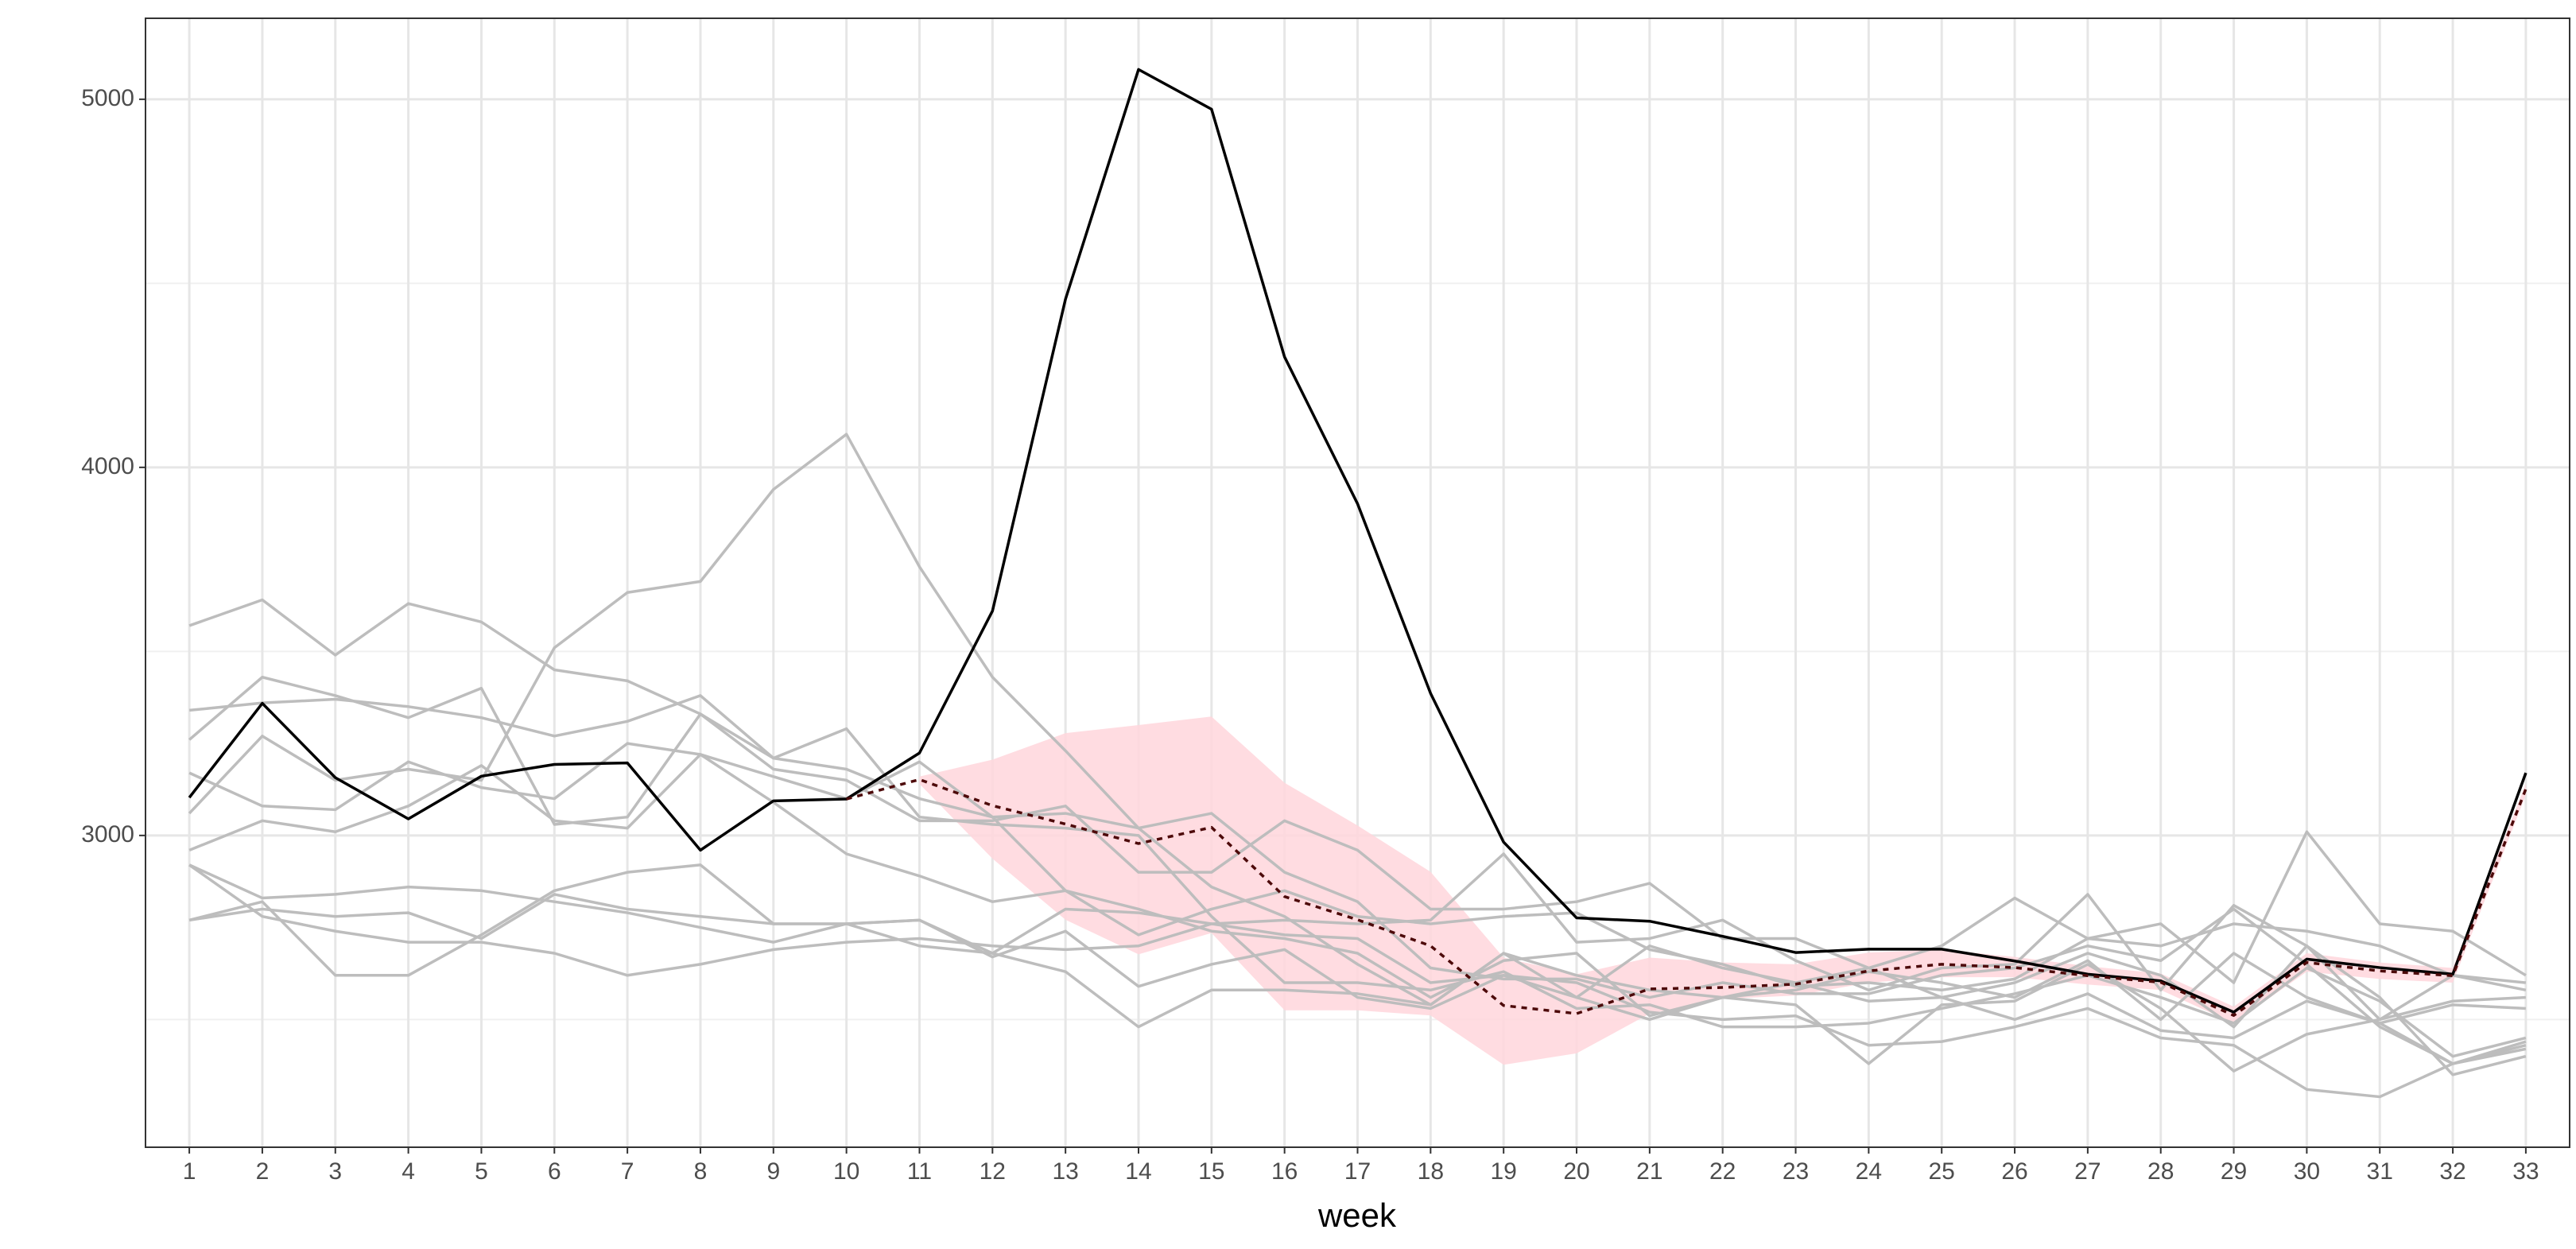  Describe the element at coordinates (1065, 1171) in the screenshot. I see `x-tick-label: 13` at that location.